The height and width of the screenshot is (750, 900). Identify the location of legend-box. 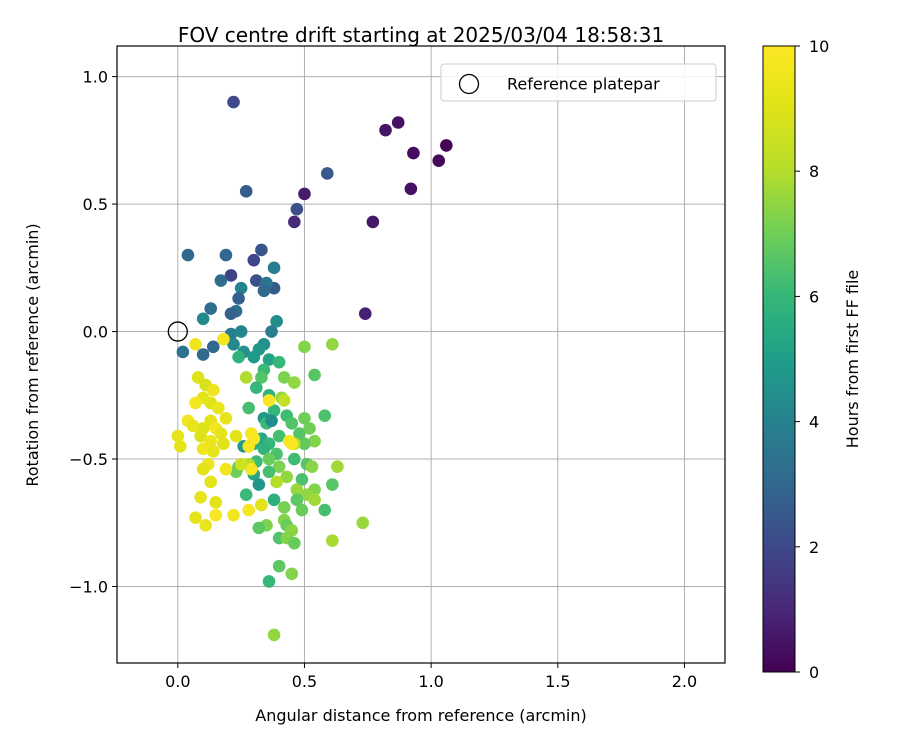
(578, 82).